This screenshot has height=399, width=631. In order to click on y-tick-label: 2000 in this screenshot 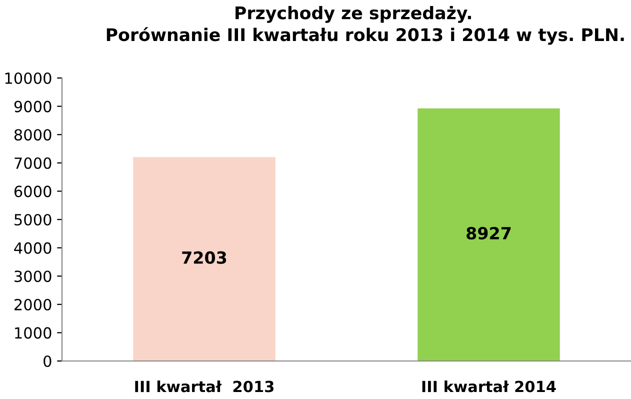, I will do `click(33, 304)`.